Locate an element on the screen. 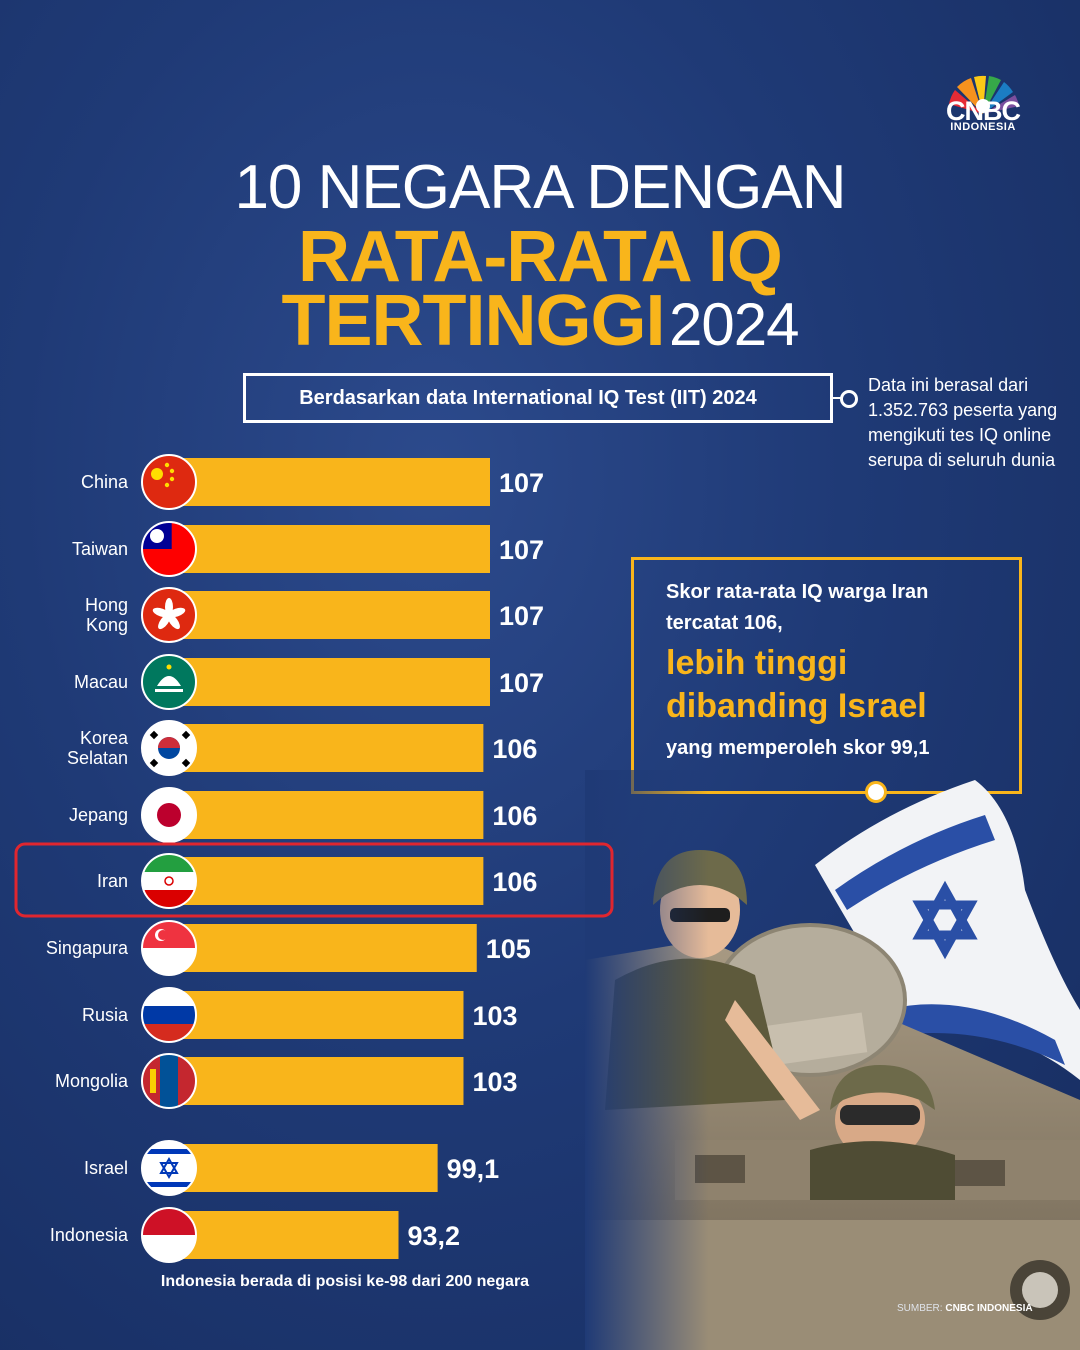 Image resolution: width=1080 pixels, height=1350 pixels. title-highlight-word: TERTINGGI is located at coordinates (473, 321).